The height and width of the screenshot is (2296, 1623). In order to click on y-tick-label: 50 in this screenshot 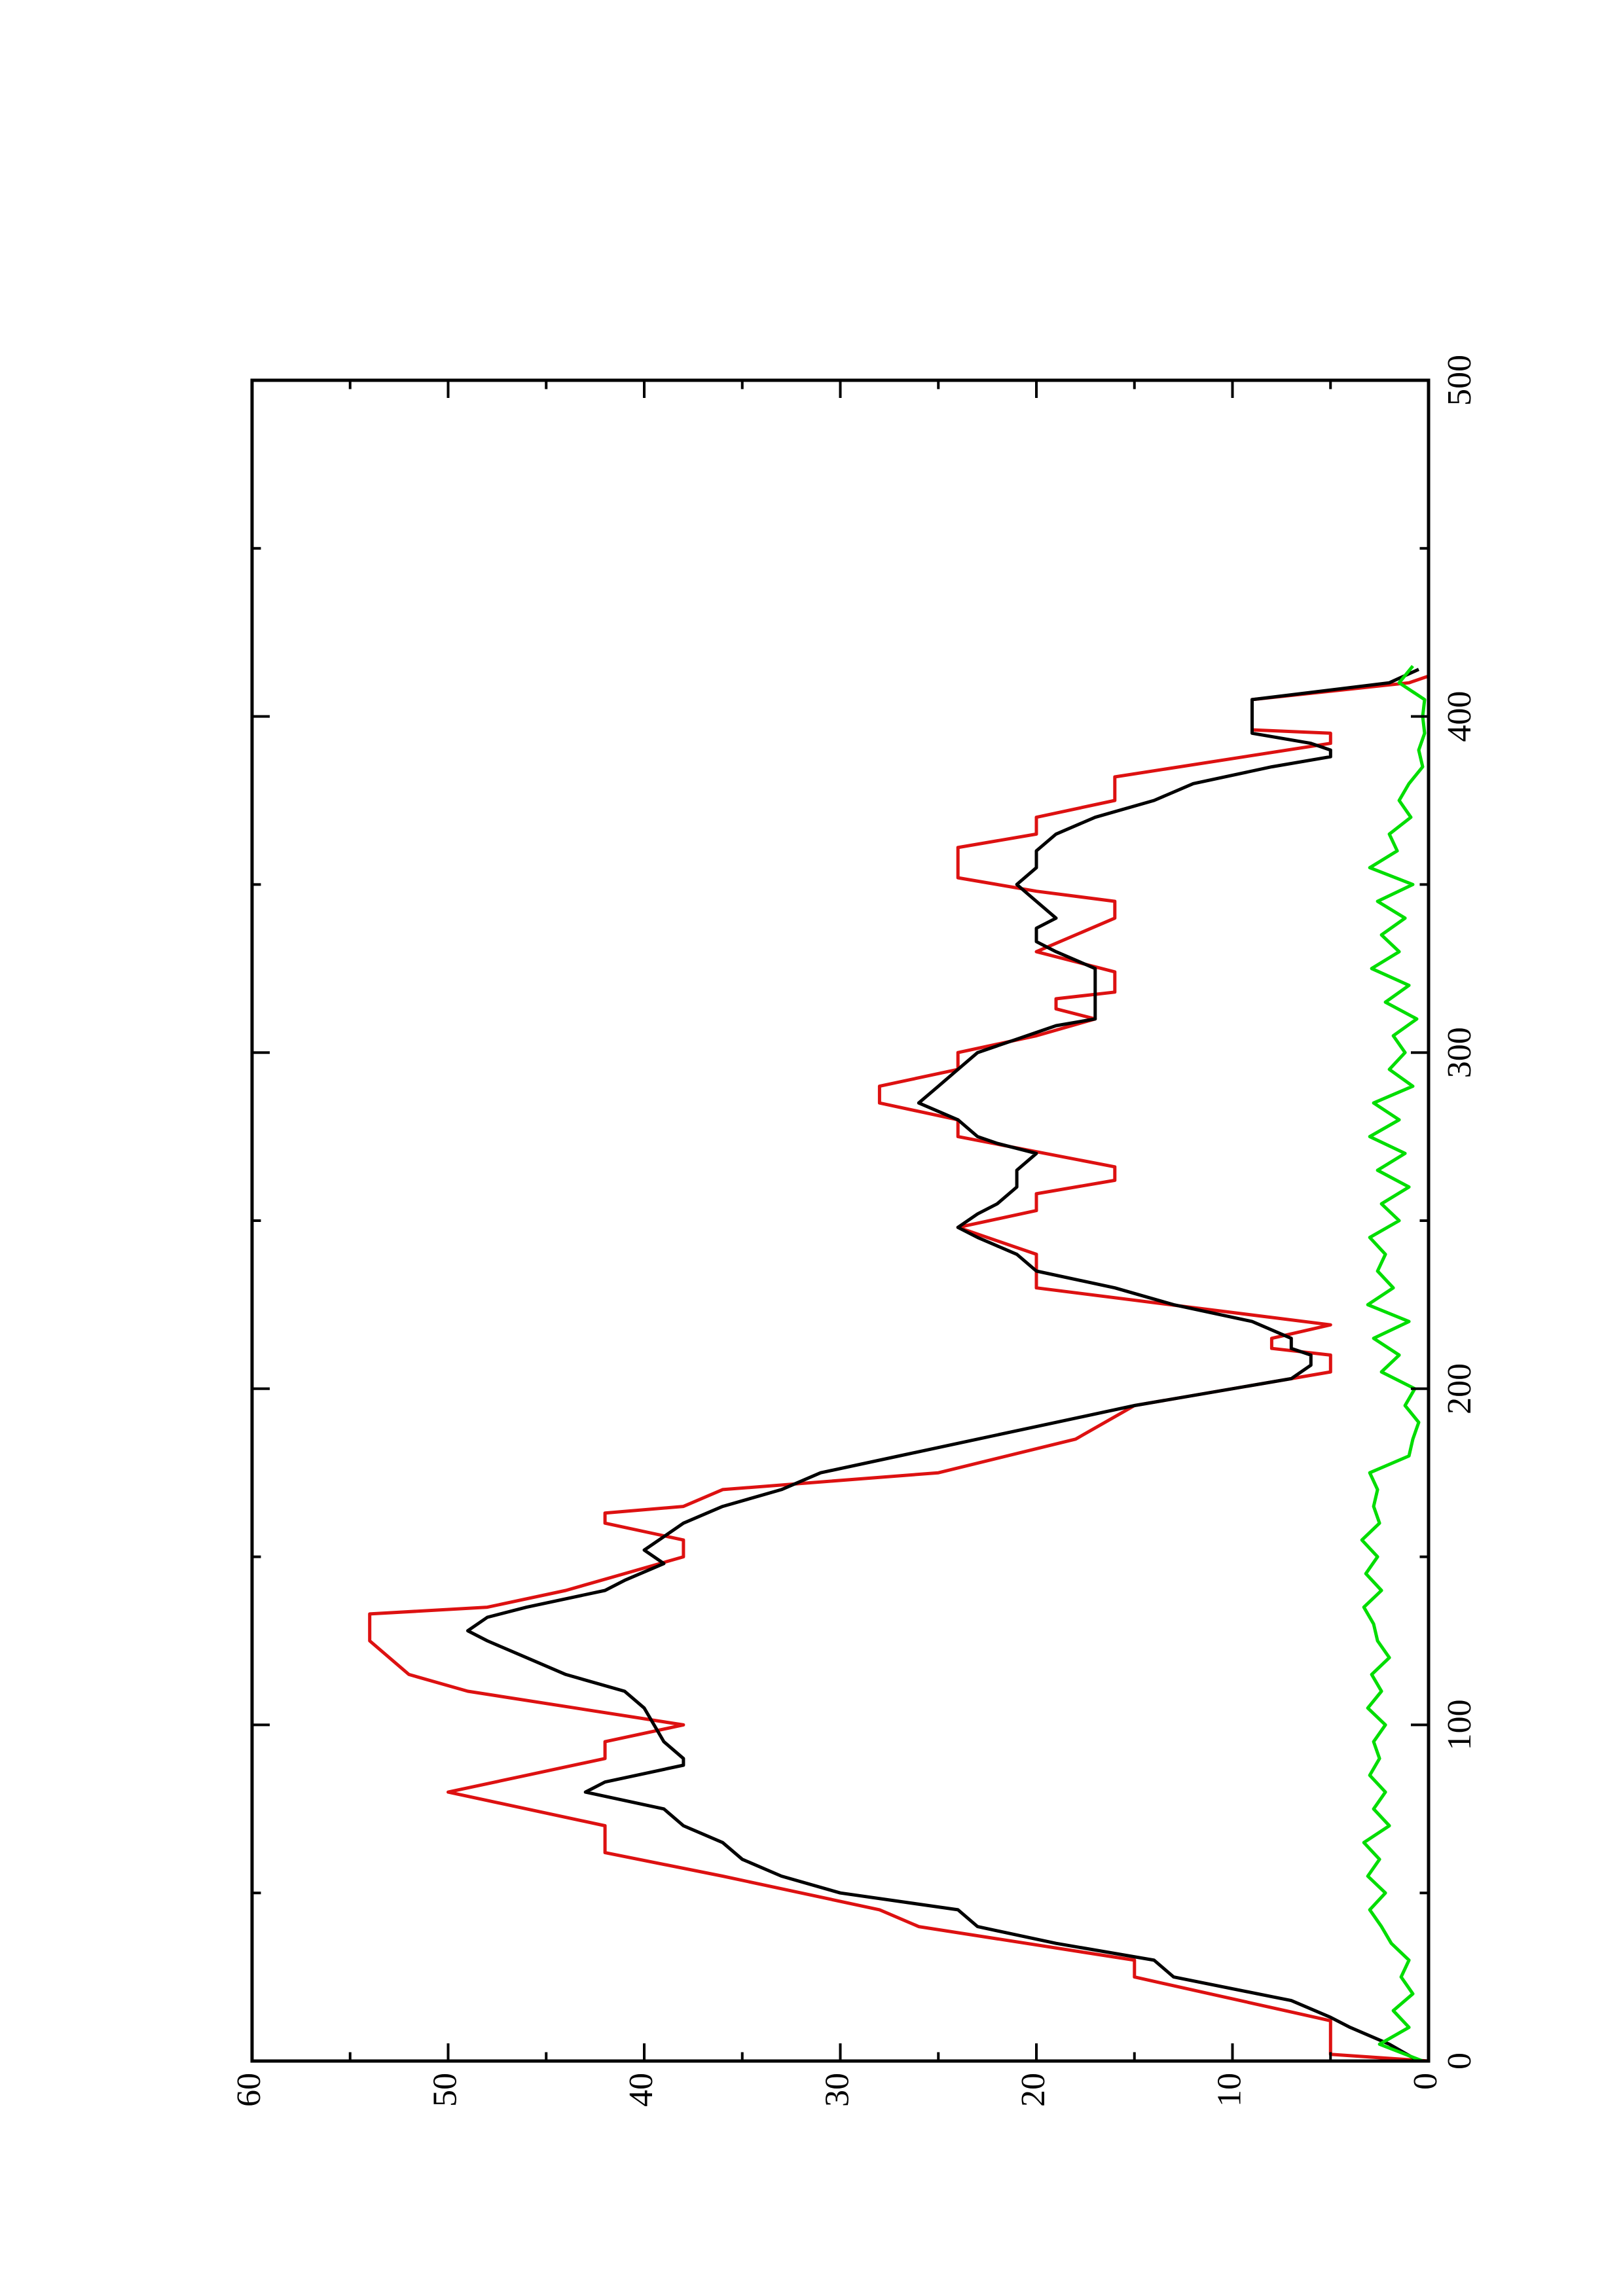, I will do `click(445, 2090)`.